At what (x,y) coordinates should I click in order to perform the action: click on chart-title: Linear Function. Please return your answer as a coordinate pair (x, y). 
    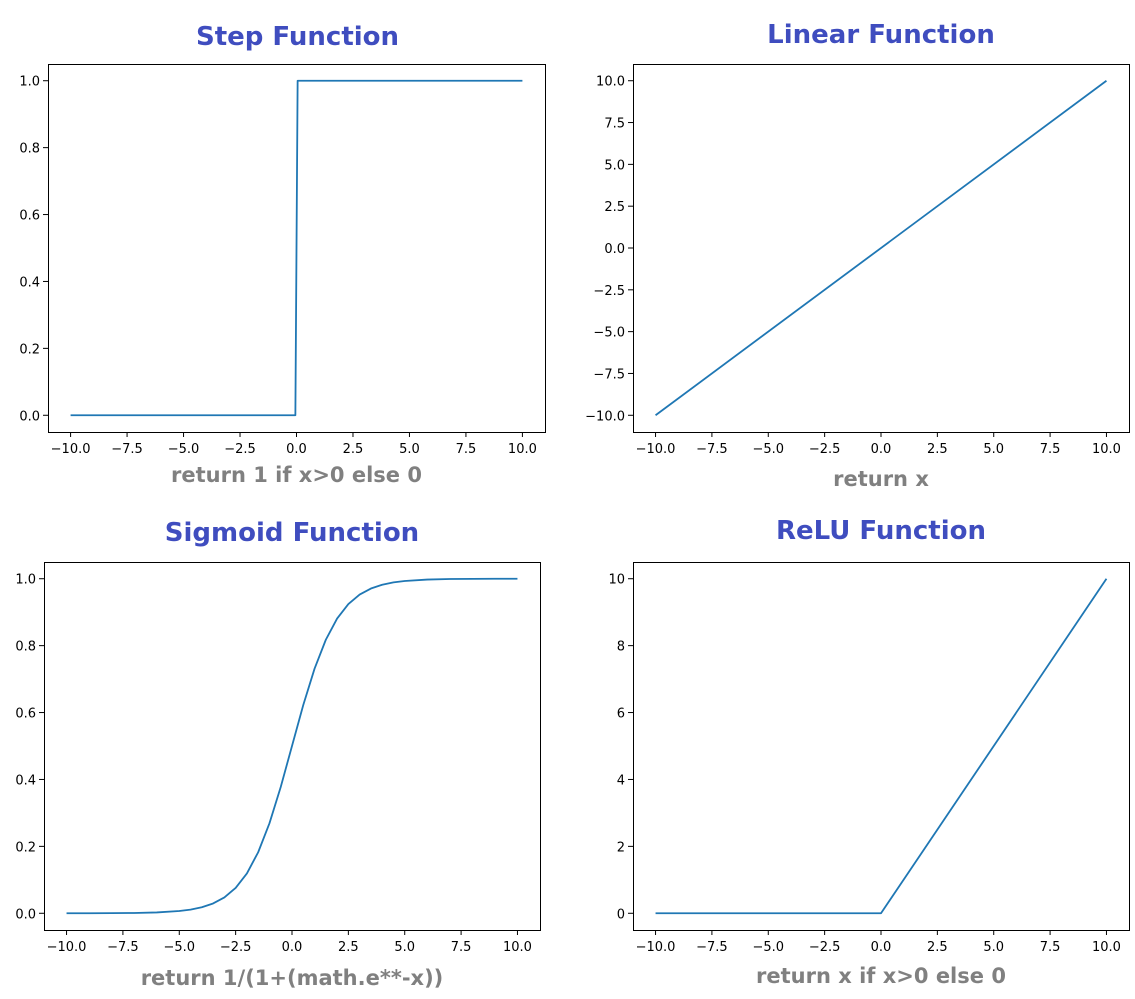
    Looking at the image, I should click on (881, 35).